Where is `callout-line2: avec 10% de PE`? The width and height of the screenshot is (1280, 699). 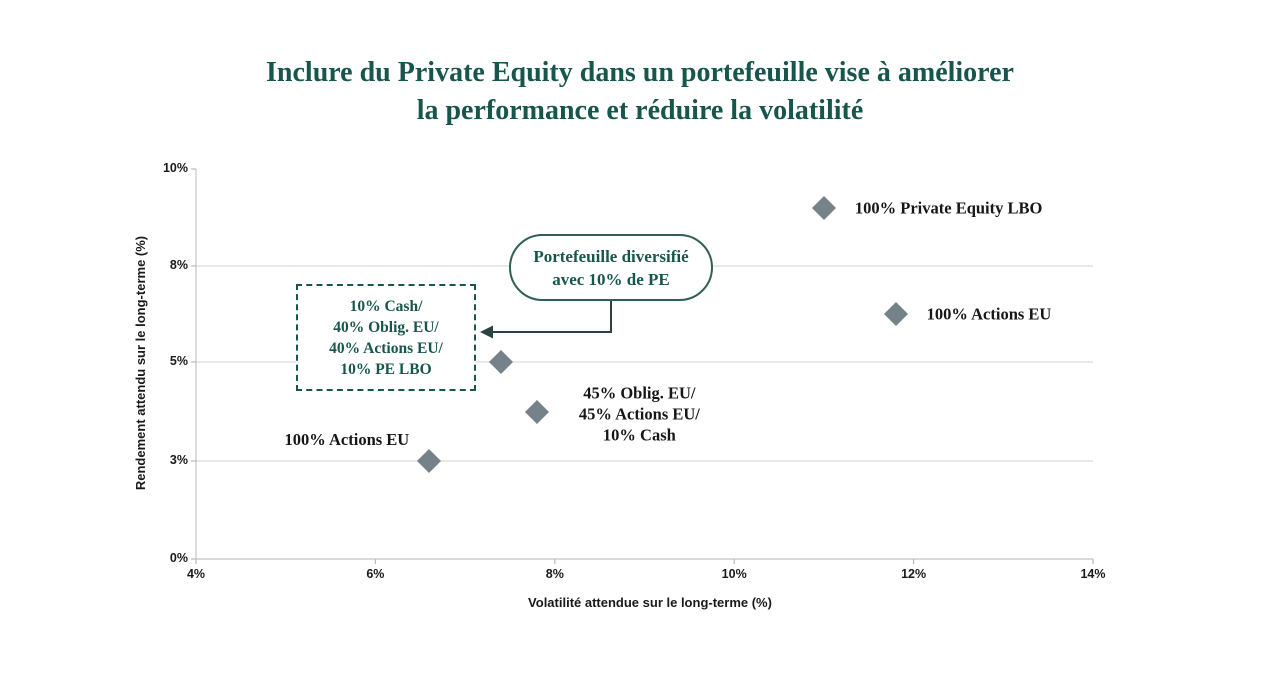
callout-line2: avec 10% de PE is located at coordinates (611, 279).